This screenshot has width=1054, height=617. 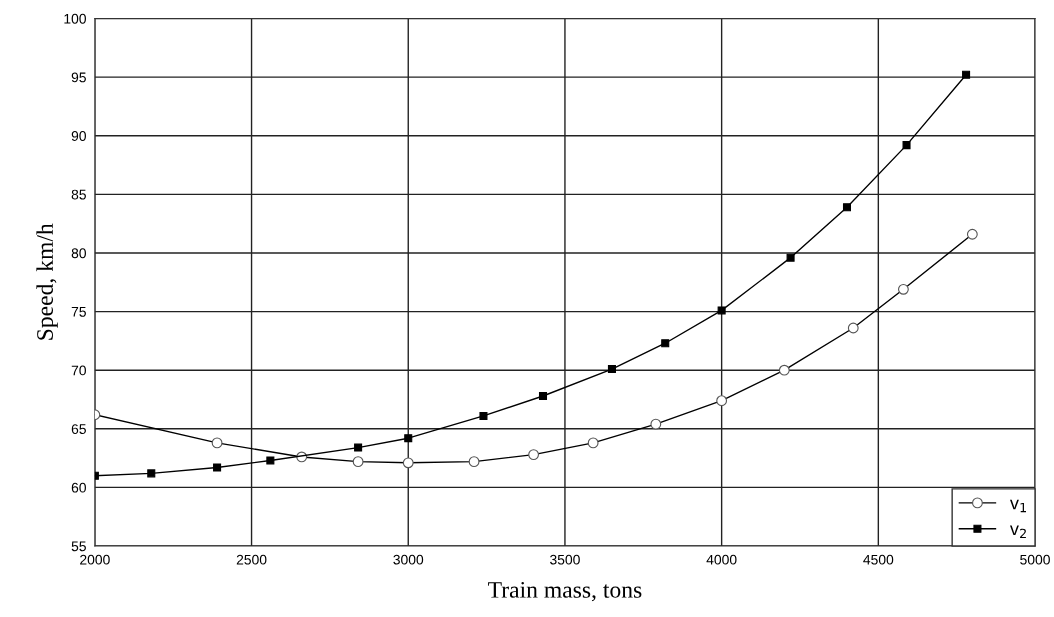 What do you see at coordinates (78, 194) in the screenshot?
I see `y-tick-label: 85` at bounding box center [78, 194].